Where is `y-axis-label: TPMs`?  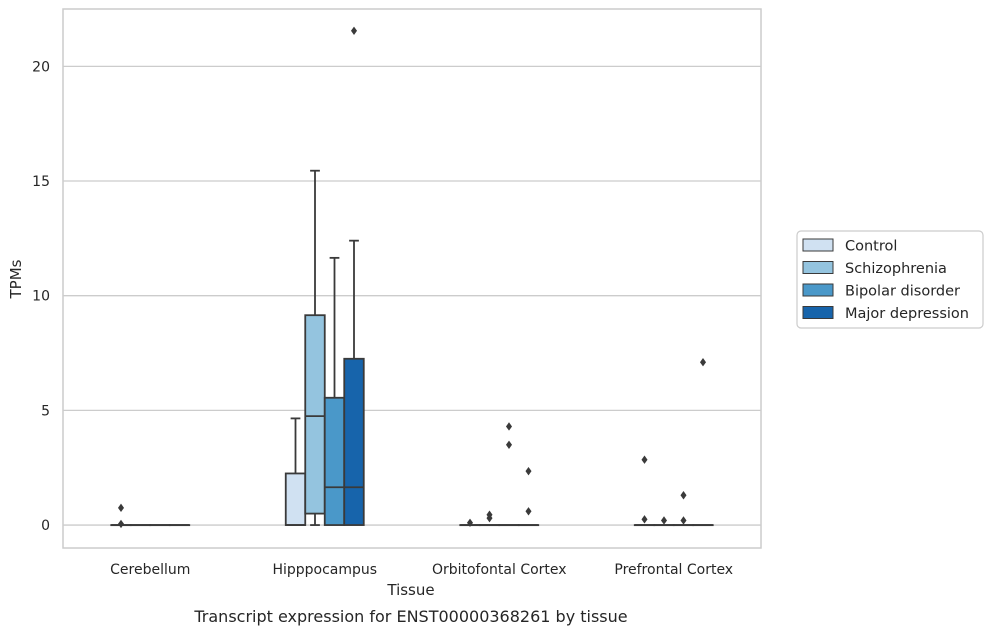
y-axis-label: TPMs is located at coordinates (16, 279).